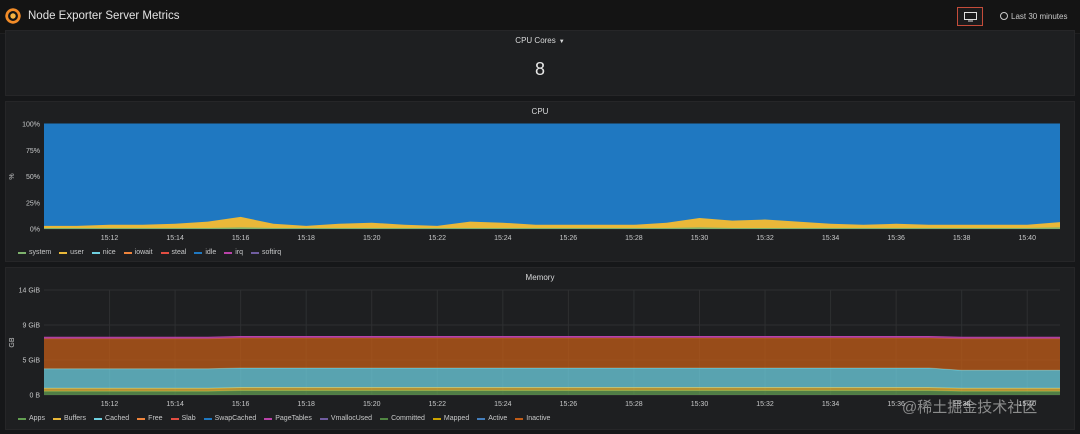 The height and width of the screenshot is (434, 1080). I want to click on legend-label: Mapped, so click(456, 418).